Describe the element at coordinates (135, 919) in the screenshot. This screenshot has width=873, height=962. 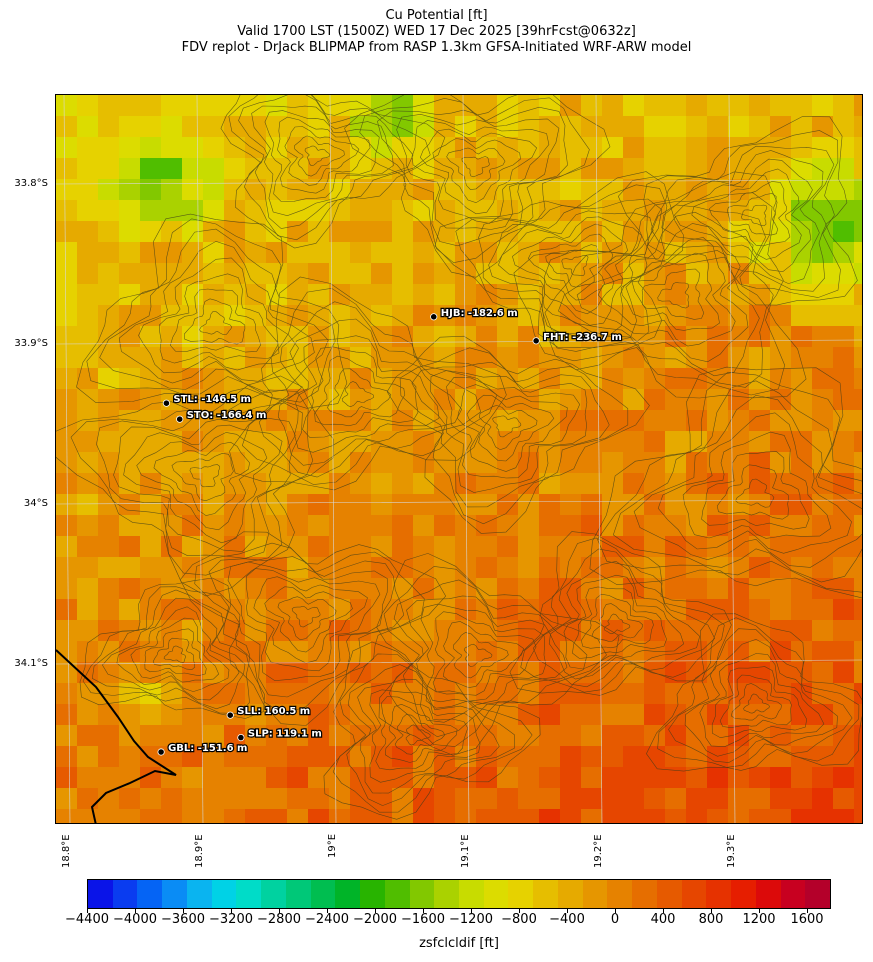
I see `colorbar-tick-label: −4000` at that location.